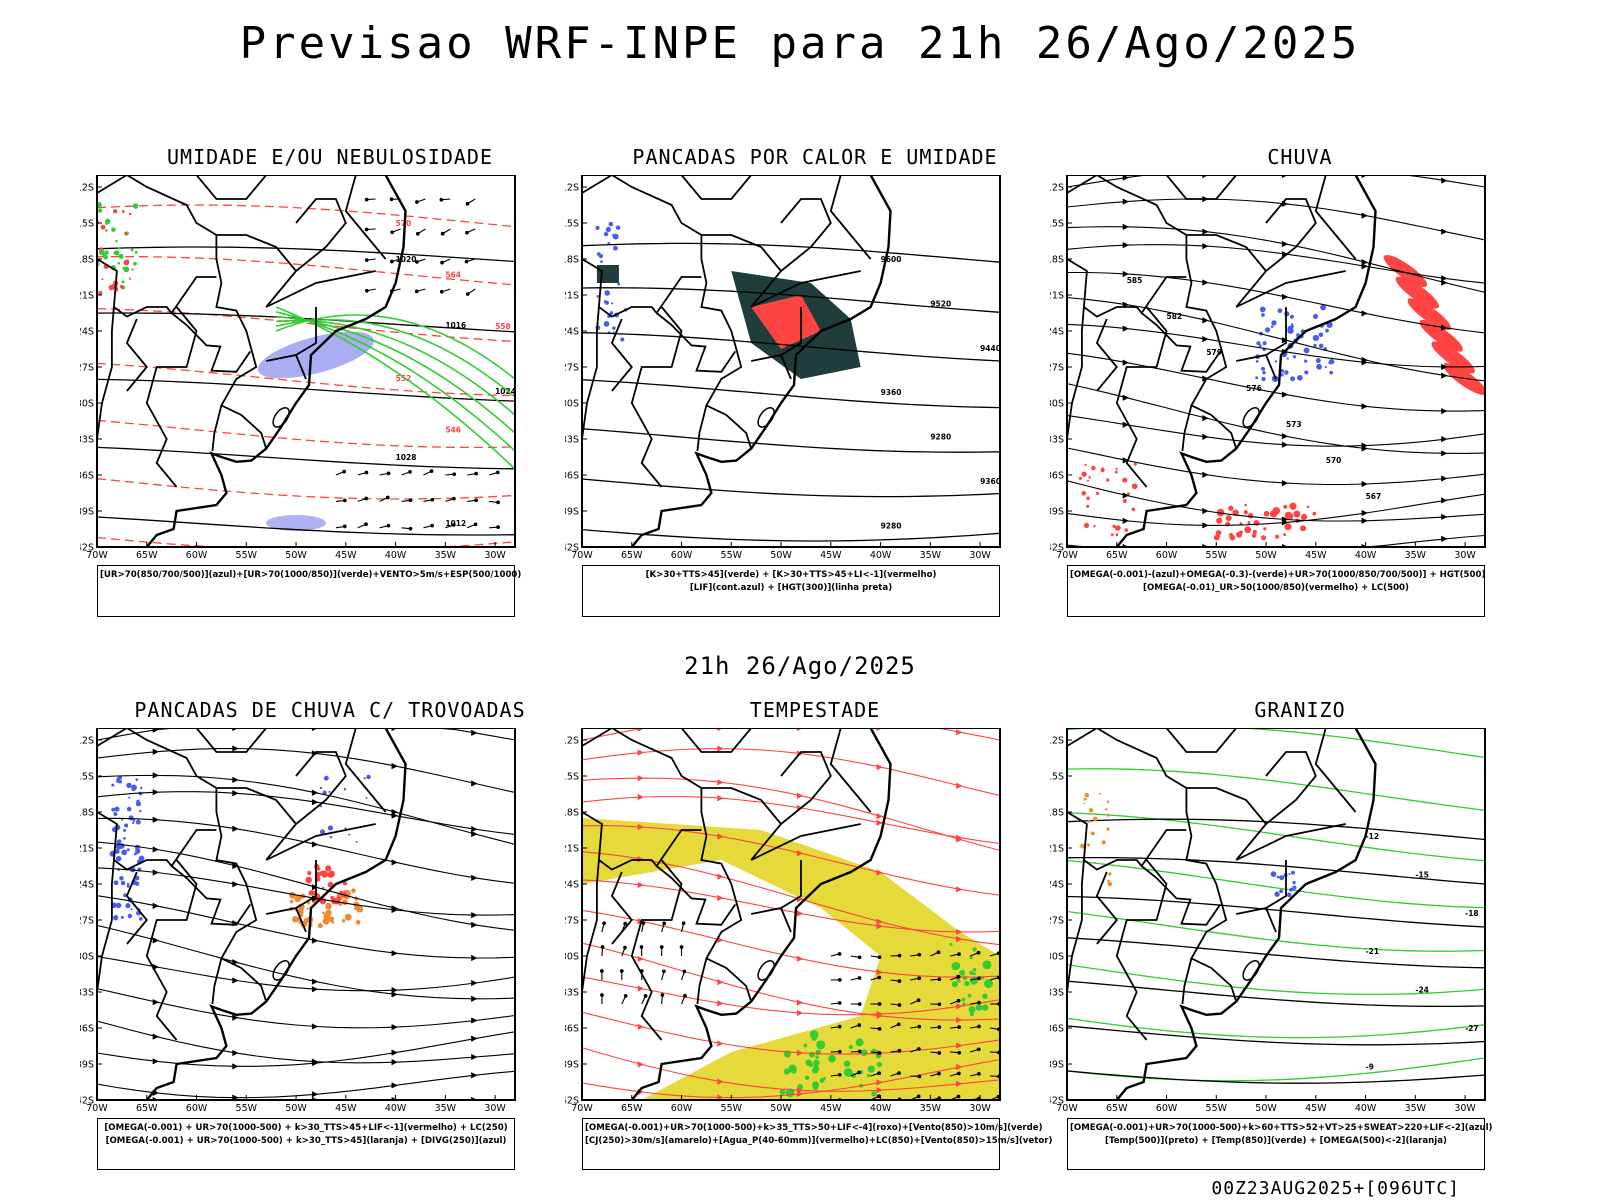 The width and height of the screenshot is (1600, 1200). What do you see at coordinates (1135, 280) in the screenshot?
I see `contour-label: 585` at bounding box center [1135, 280].